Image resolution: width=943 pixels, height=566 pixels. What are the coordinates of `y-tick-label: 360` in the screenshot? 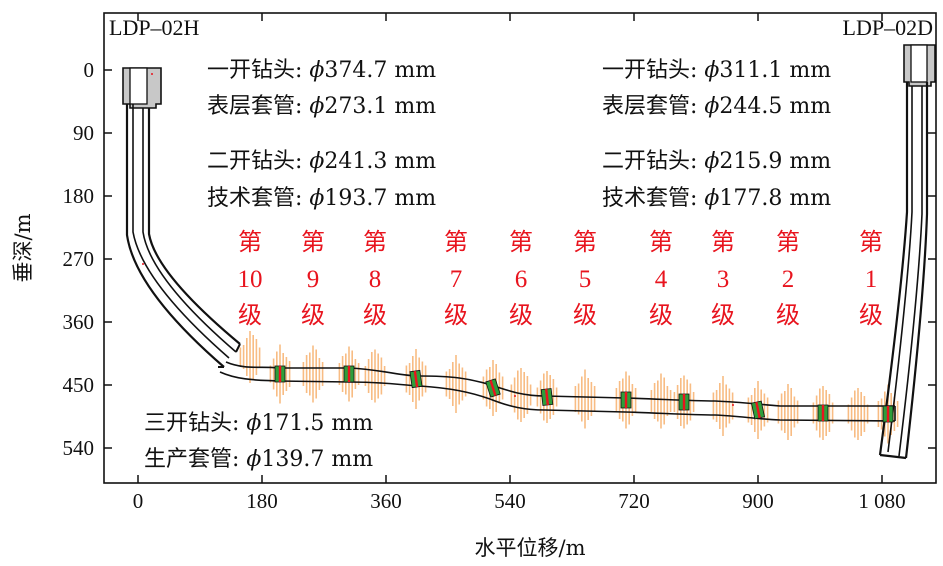 It's located at (79, 322).